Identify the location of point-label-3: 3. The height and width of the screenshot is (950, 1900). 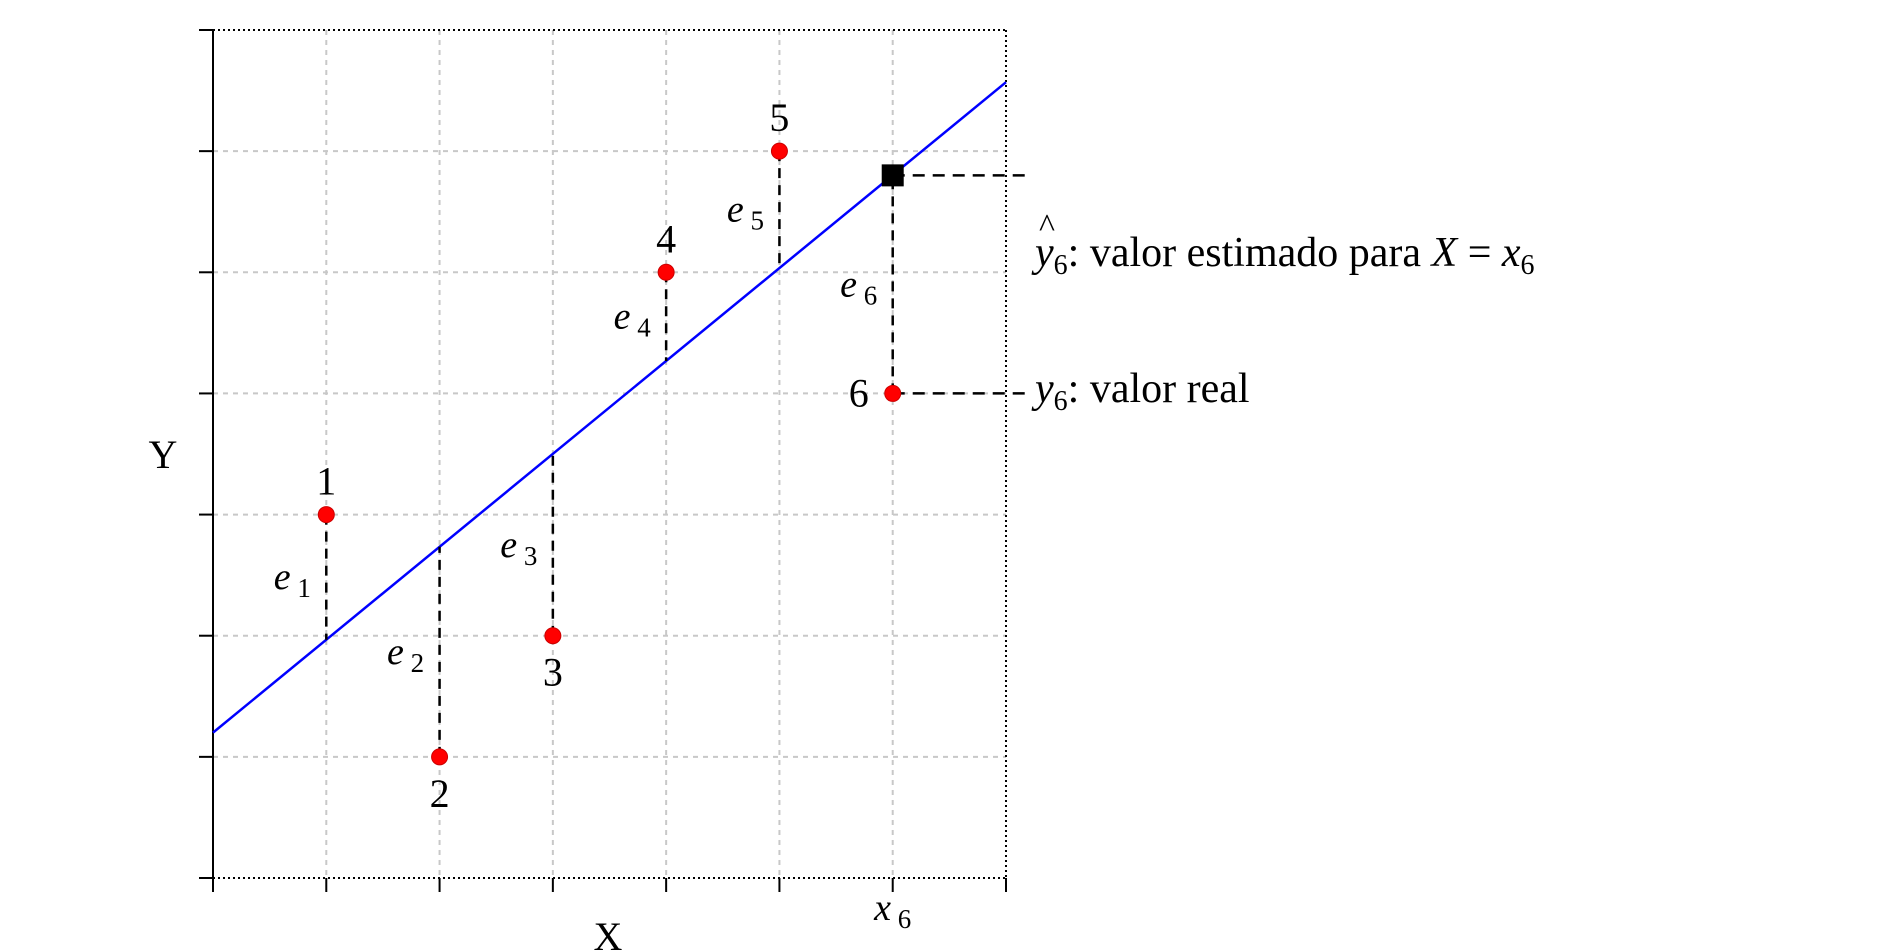
(553, 672).